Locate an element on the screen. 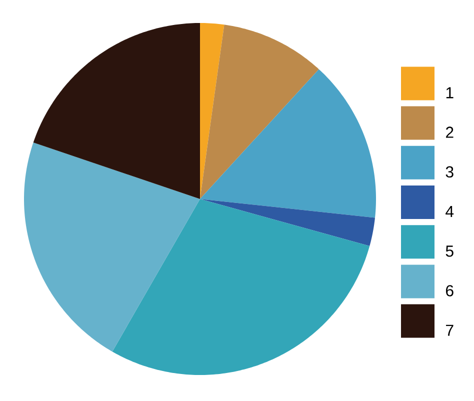 This screenshot has width=474, height=401. legend-label: 5 is located at coordinates (450, 251).